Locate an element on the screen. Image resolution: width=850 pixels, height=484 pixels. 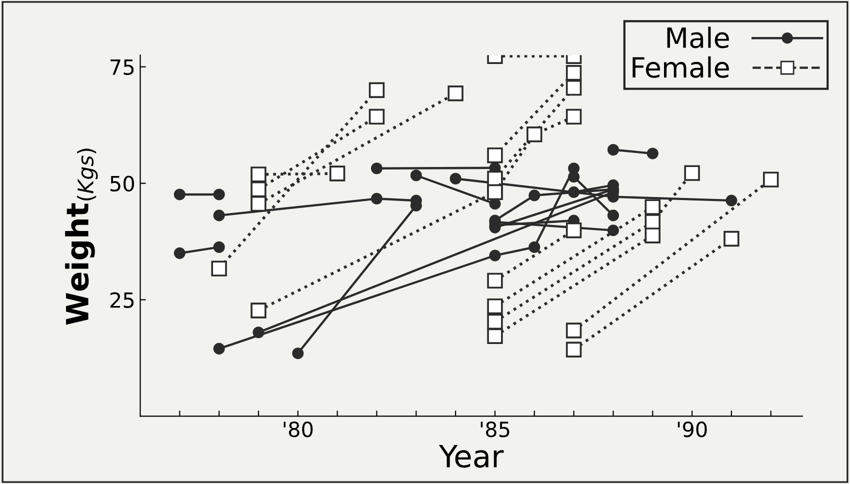
x-axis-title: Year is located at coordinates (471, 456).